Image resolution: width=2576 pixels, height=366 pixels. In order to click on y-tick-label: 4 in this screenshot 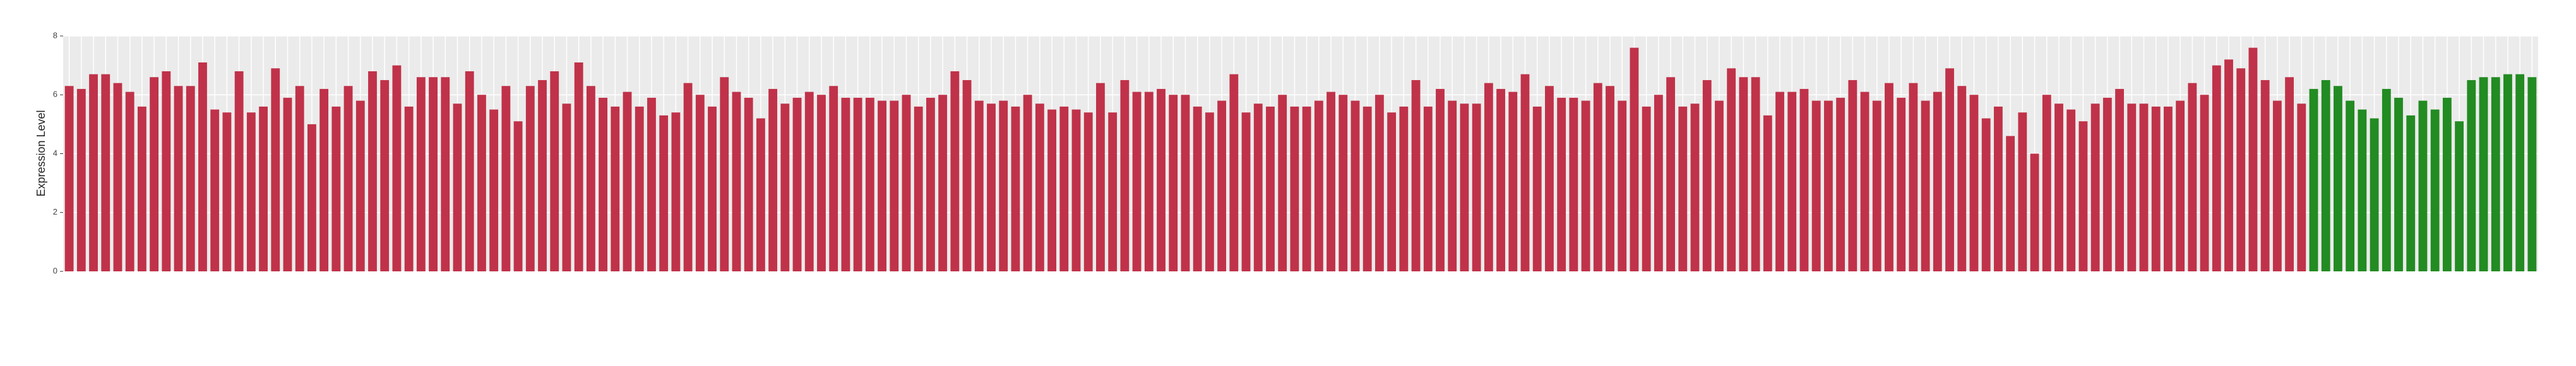, I will do `click(55, 153)`.